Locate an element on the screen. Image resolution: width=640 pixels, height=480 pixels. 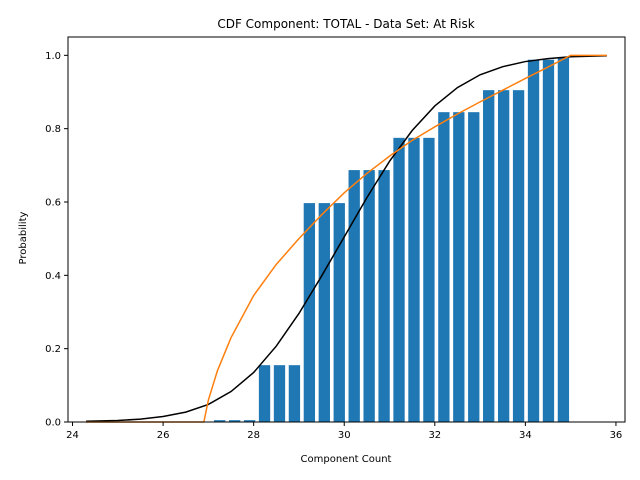
y-tick-label: 0.8 is located at coordinates (53, 129).